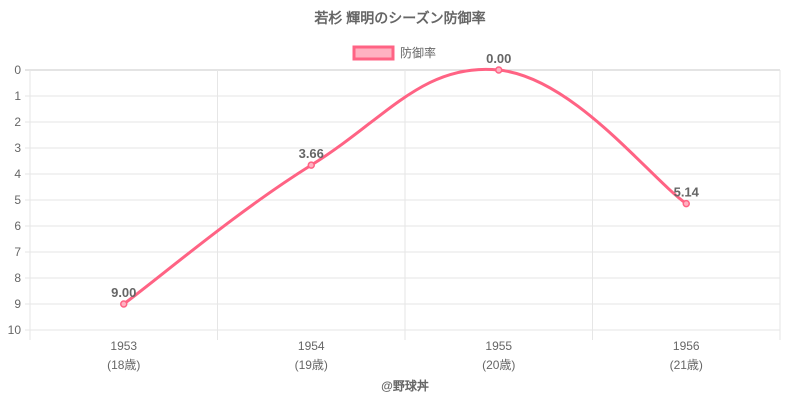  I want to click on chart-title: 若杉 輝明のシーズン防御率, so click(399, 18).